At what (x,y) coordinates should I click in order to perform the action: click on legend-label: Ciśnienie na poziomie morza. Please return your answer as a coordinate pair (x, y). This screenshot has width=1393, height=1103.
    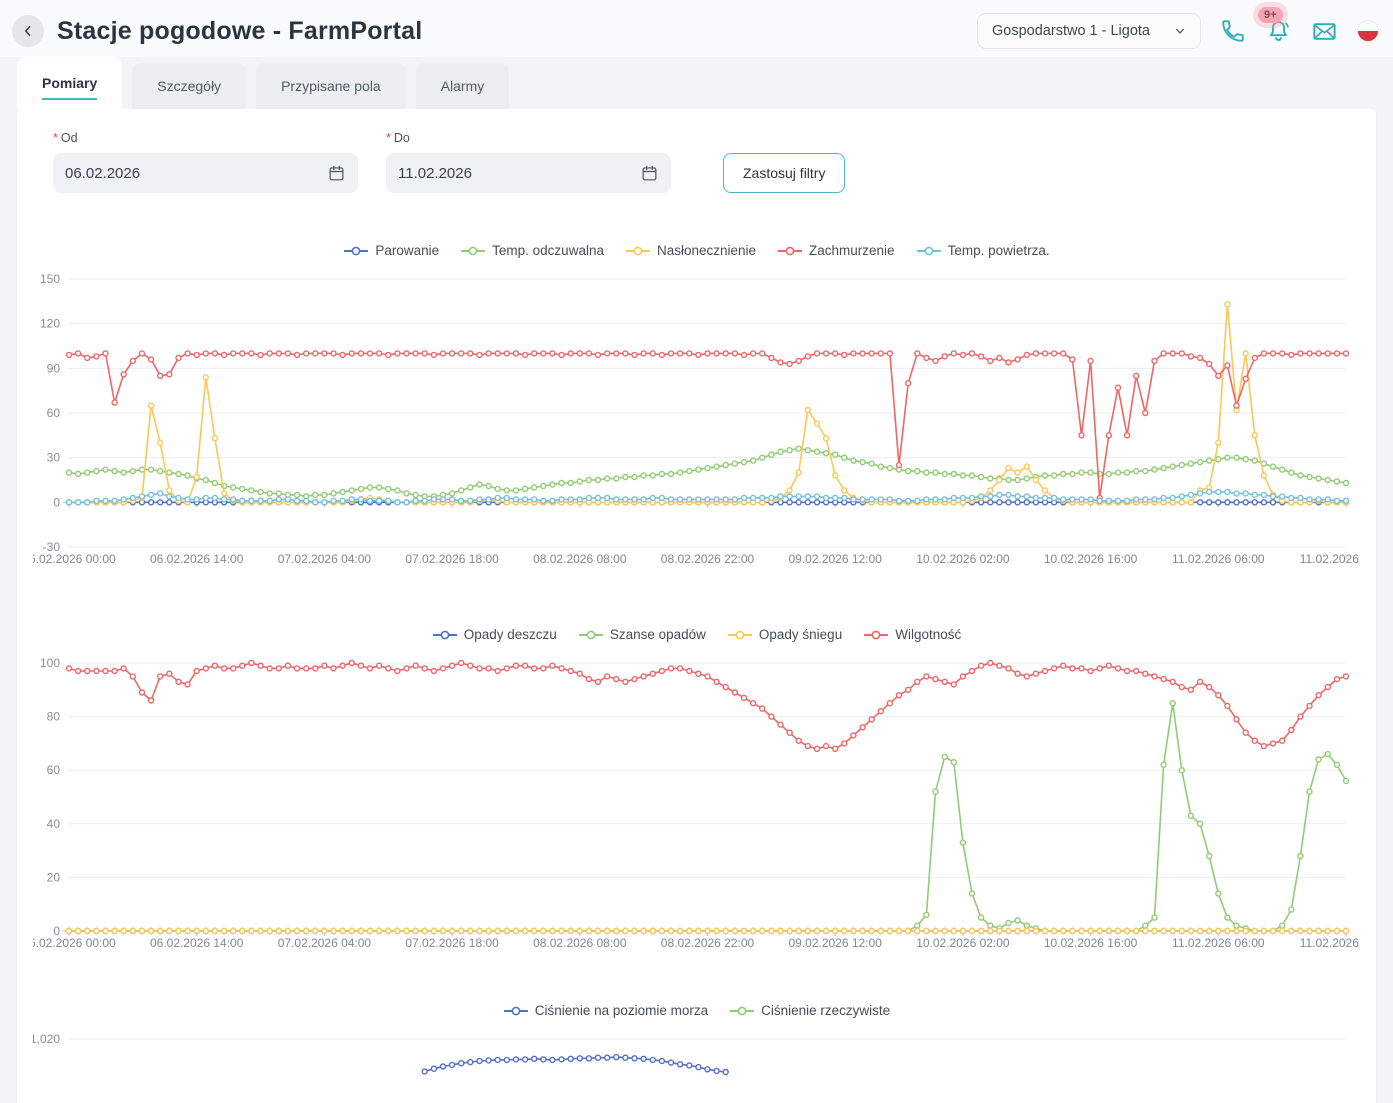
    Looking at the image, I should click on (621, 1010).